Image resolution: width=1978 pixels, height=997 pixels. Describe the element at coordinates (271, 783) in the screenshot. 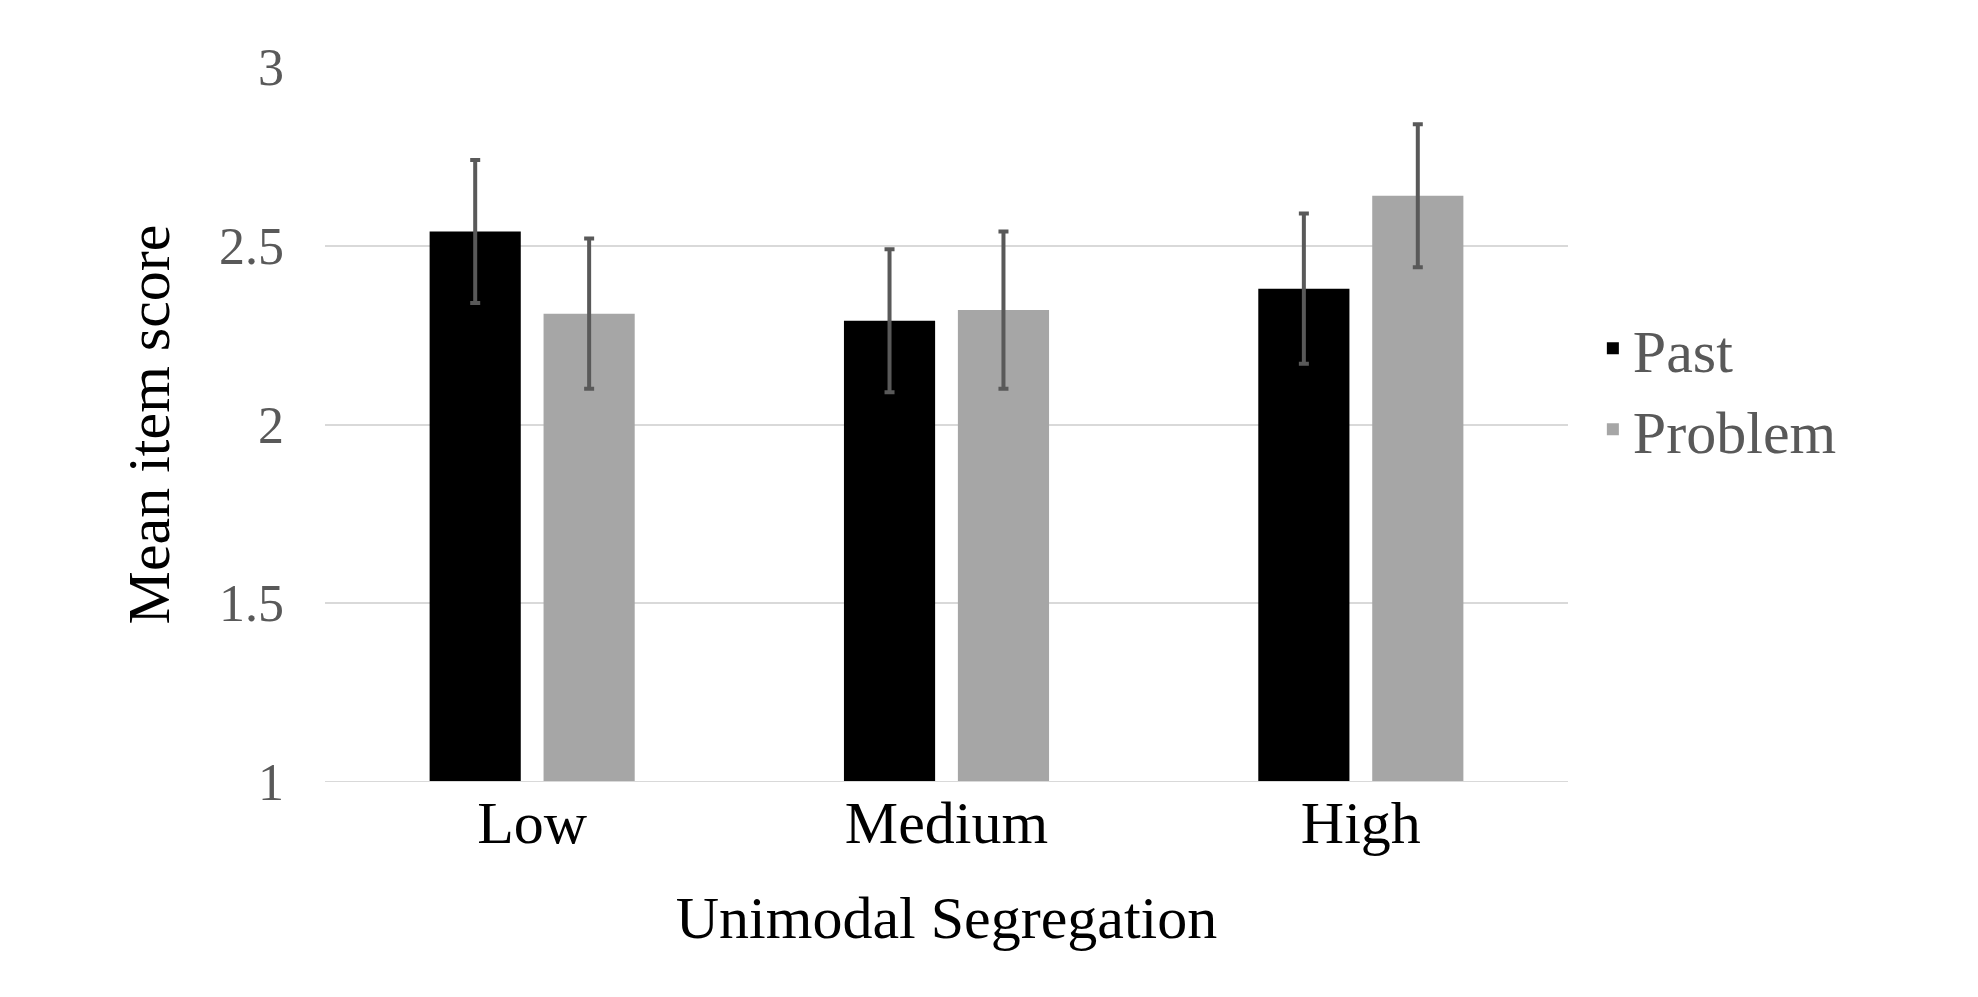

I see `y-tick-label: 1` at that location.